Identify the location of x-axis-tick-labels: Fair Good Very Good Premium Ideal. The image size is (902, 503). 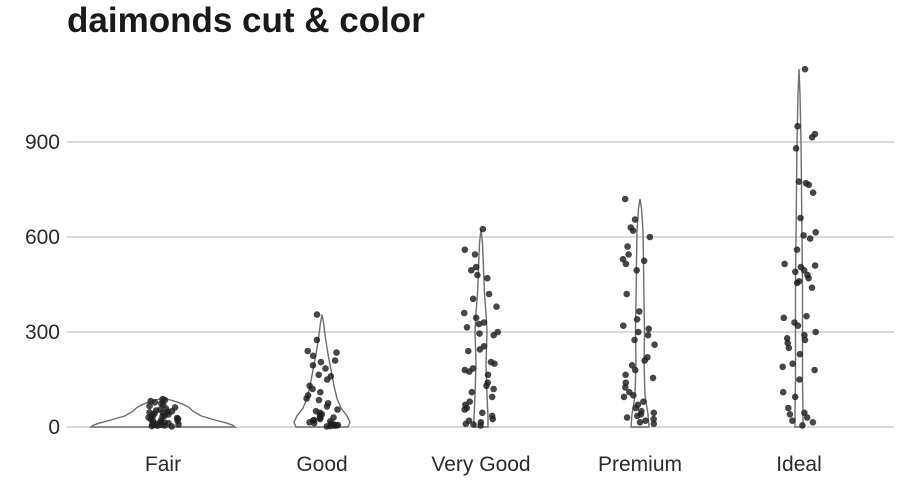
(483, 464).